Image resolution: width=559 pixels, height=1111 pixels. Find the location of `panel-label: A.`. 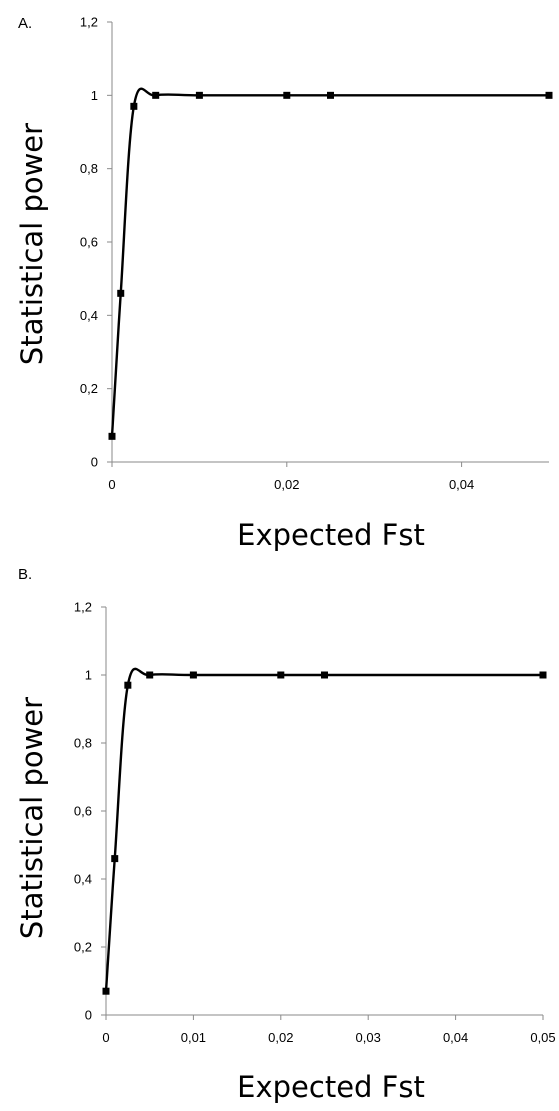

panel-label: A. is located at coordinates (25, 23).